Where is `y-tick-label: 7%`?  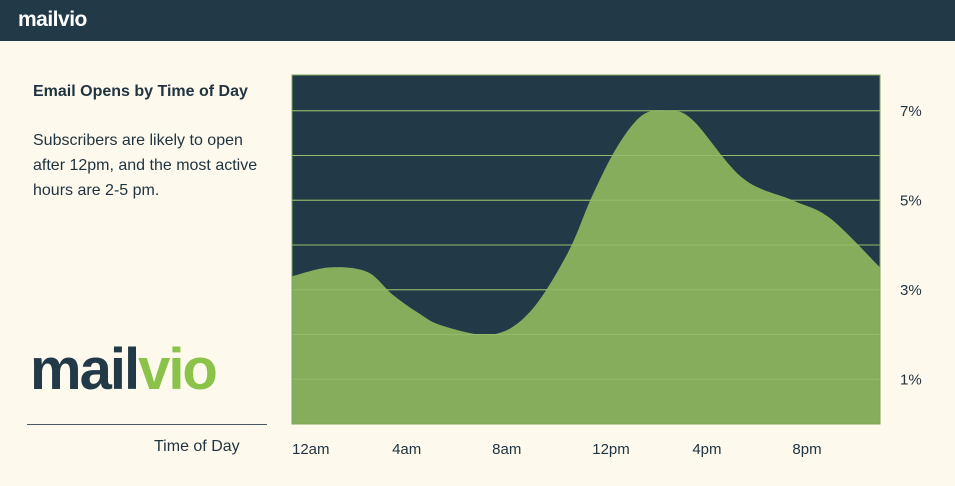 y-tick-label: 7% is located at coordinates (911, 111).